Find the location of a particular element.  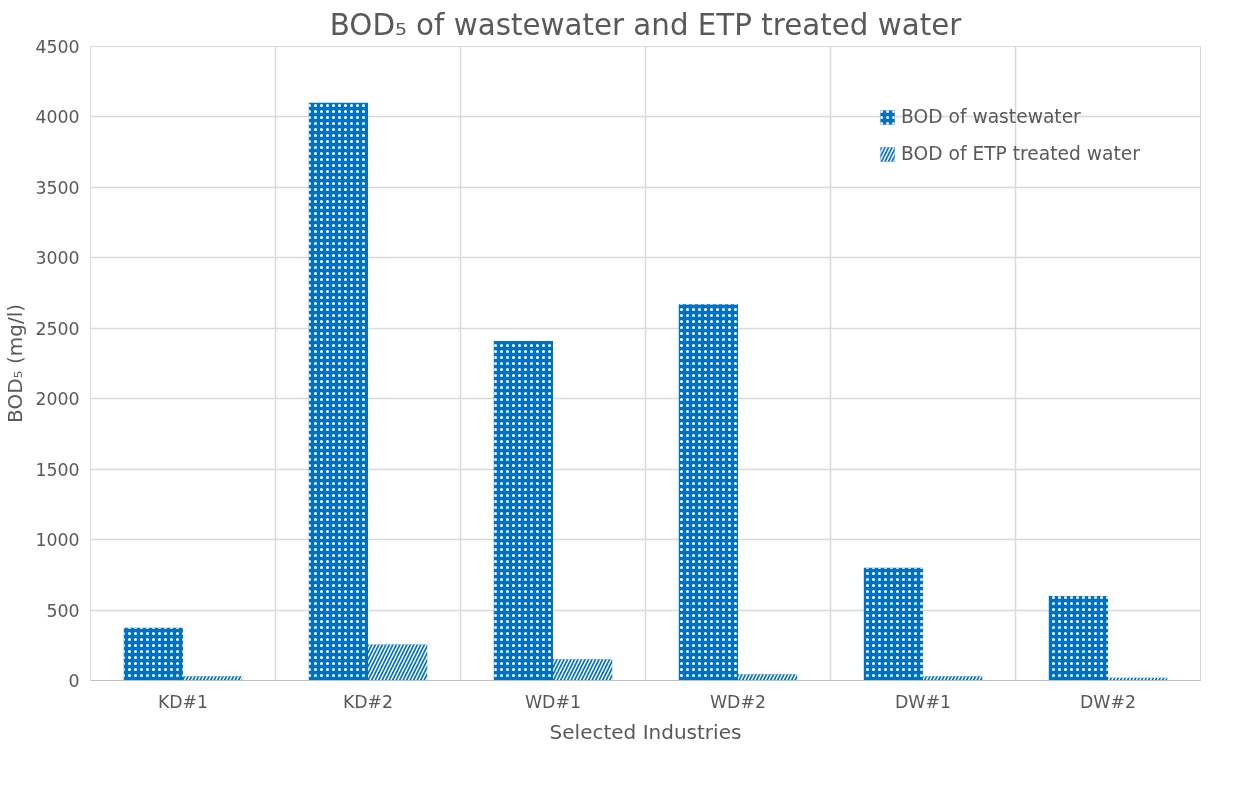

y-tick-label: 4000 is located at coordinates (57, 117).